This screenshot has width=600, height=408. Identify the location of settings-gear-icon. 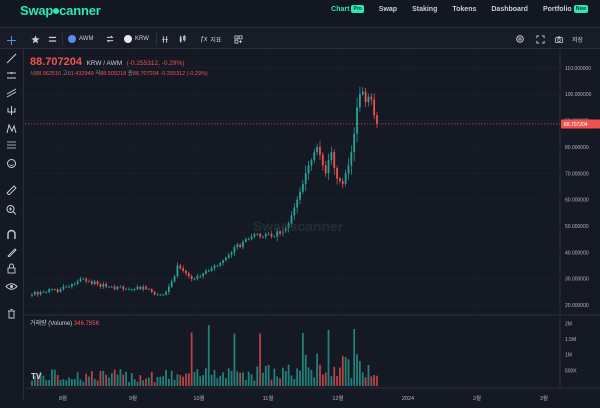
(520, 39).